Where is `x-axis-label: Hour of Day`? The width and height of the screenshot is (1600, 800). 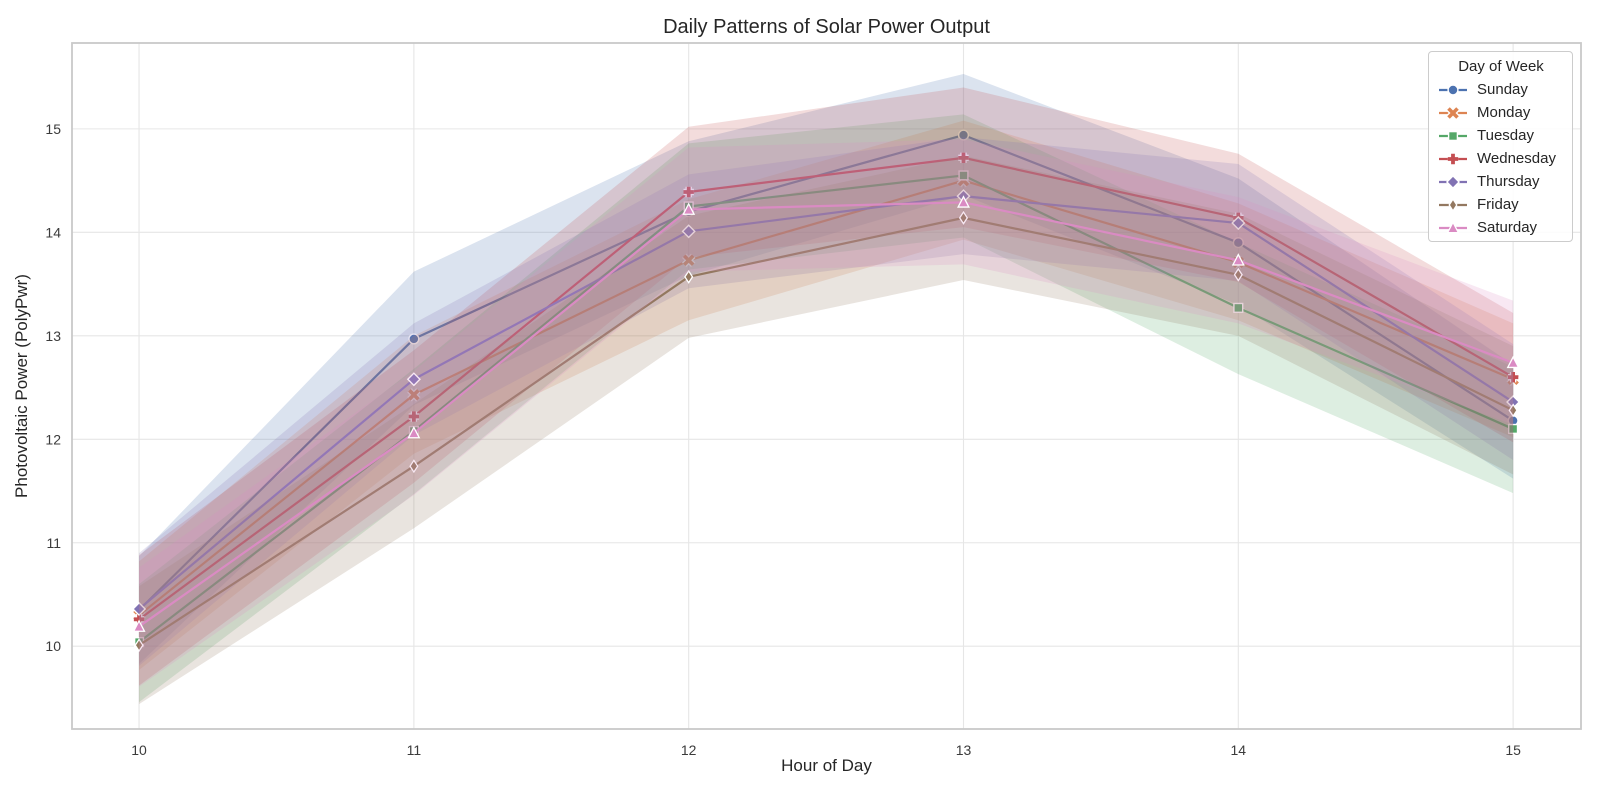
x-axis-label: Hour of Day is located at coordinates (826, 765).